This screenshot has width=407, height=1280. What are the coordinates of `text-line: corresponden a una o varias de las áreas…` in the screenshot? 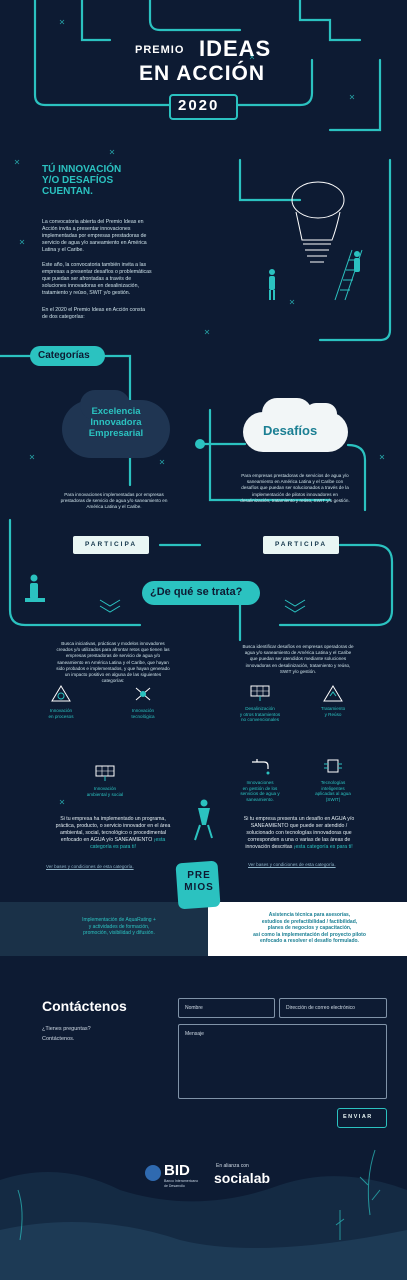 It's located at (299, 840).